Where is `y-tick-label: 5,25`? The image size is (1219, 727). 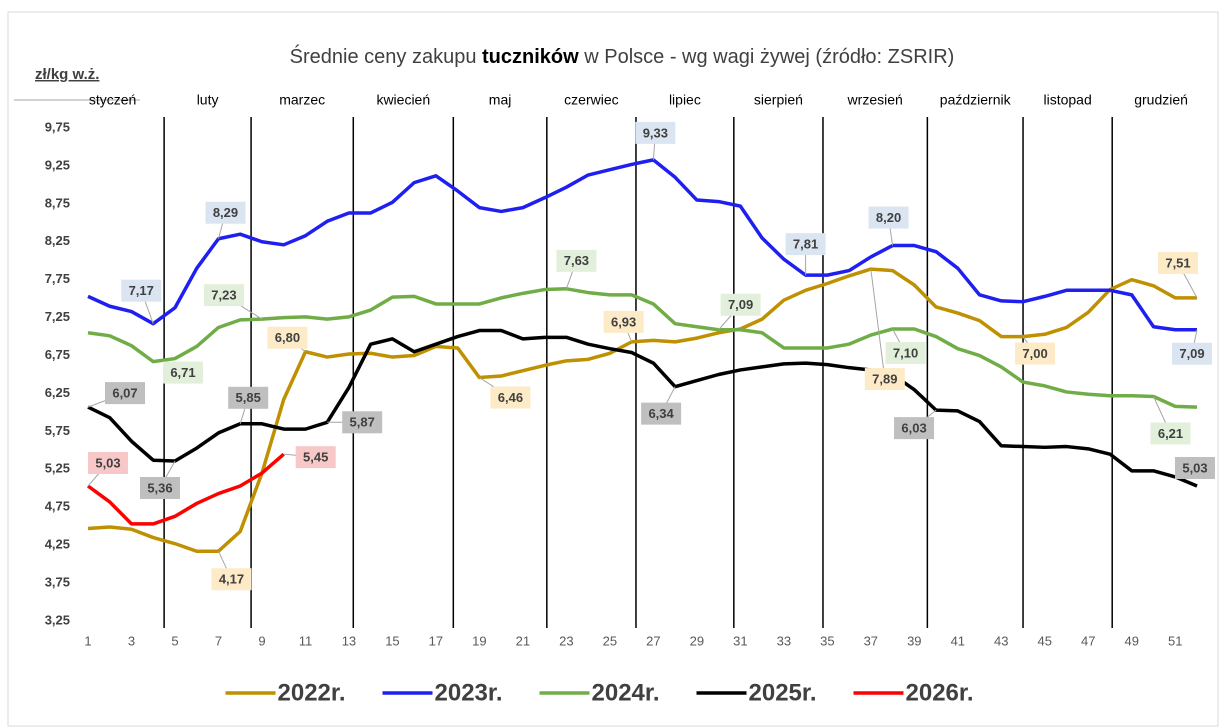
y-tick-label: 5,25 is located at coordinates (57, 468).